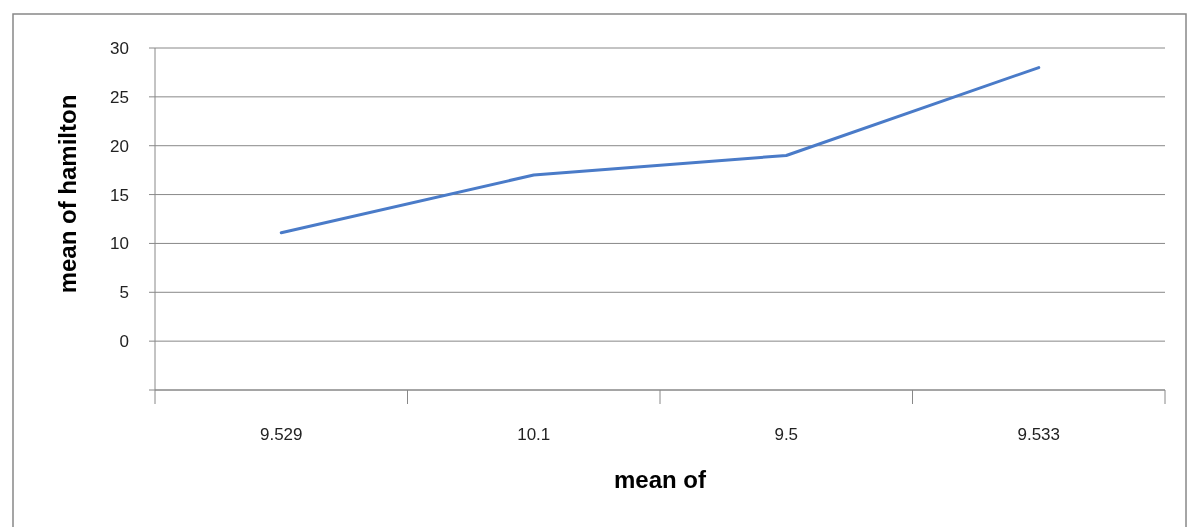 The height and width of the screenshot is (527, 1187). Describe the element at coordinates (786, 434) in the screenshot. I see `x-tick-label: 9.5` at that location.